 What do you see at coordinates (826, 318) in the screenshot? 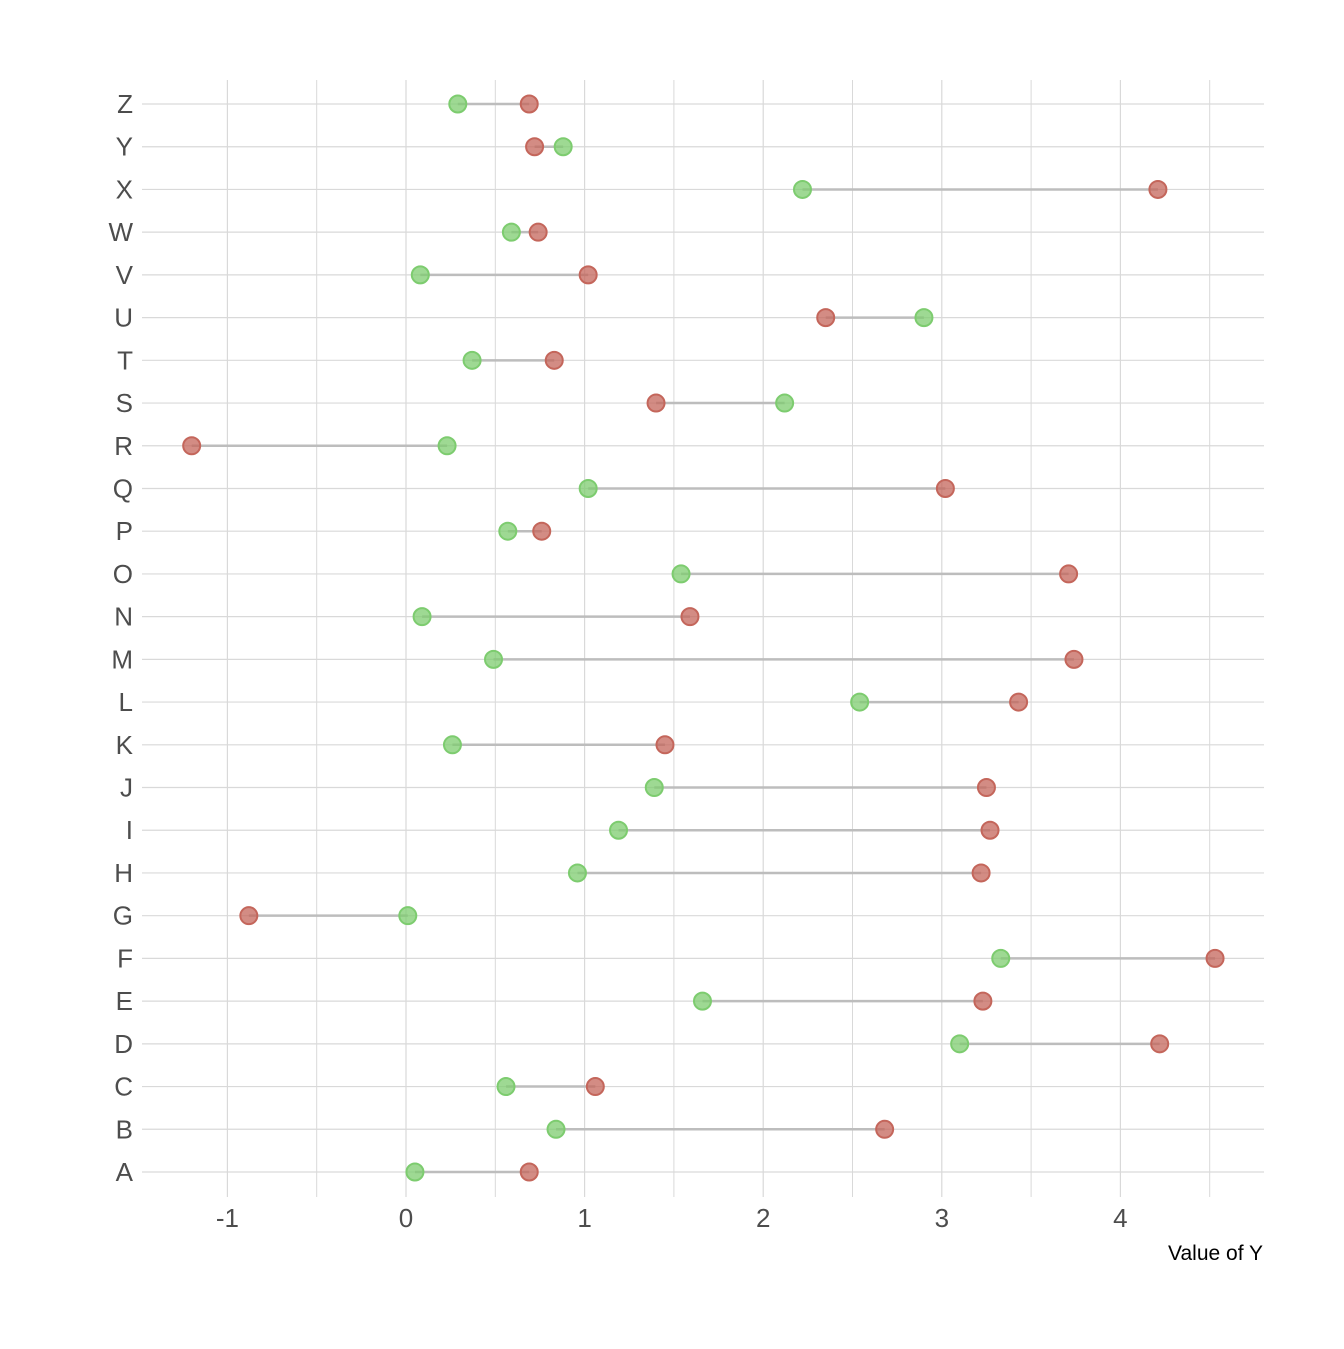
I see `point-series2-u` at bounding box center [826, 318].